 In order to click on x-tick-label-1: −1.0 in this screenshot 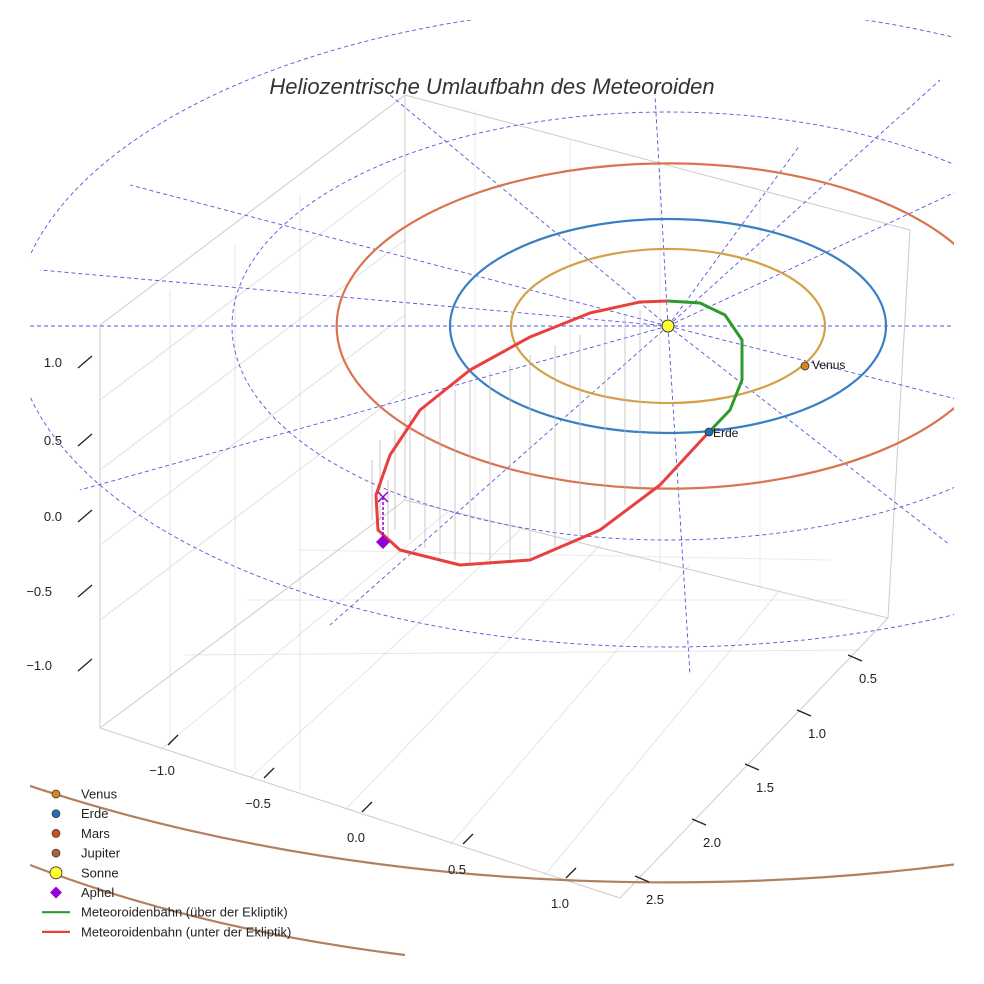, I will do `click(162, 770)`.